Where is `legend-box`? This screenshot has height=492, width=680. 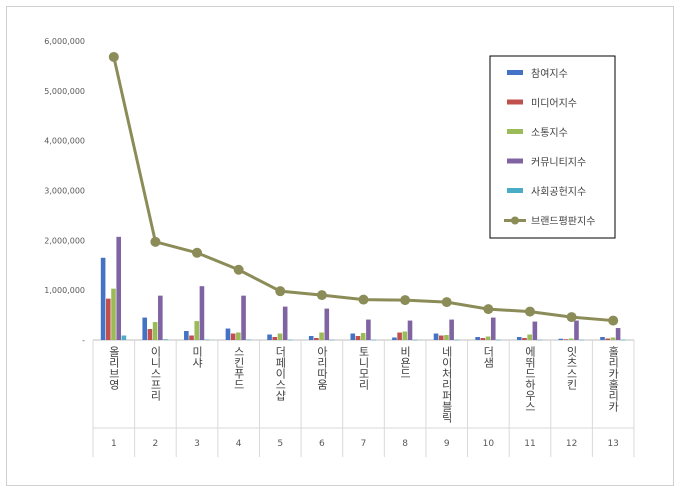 legend-box is located at coordinates (552, 147).